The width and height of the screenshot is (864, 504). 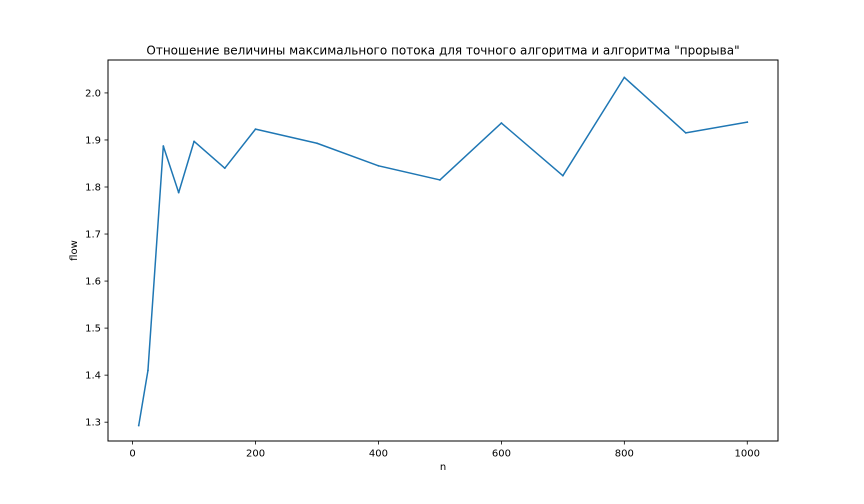 What do you see at coordinates (96, 258) in the screenshot?
I see `y-axis: 1.3 1.4 1.5 1.6 1.7 1.8 1.9 2.0` at bounding box center [96, 258].